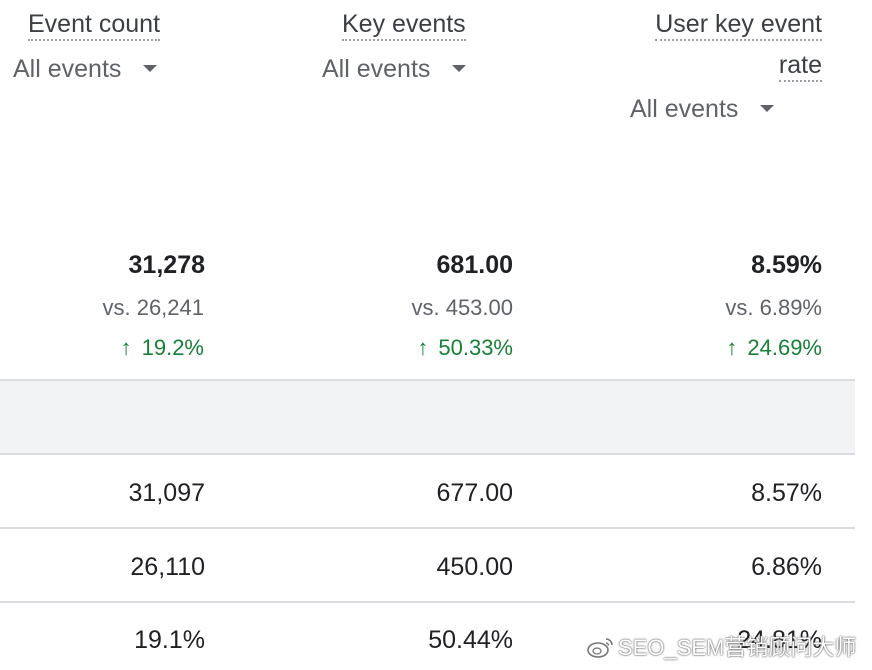 The height and width of the screenshot is (670, 872). I want to click on total-event-count-vs: vs. 26,241, so click(153, 307).